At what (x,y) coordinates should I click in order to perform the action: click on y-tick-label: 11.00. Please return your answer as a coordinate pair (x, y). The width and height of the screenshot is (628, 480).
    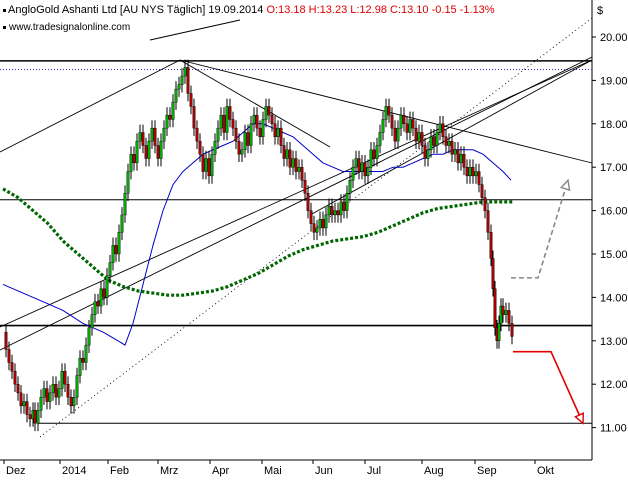
    Looking at the image, I should click on (613, 429).